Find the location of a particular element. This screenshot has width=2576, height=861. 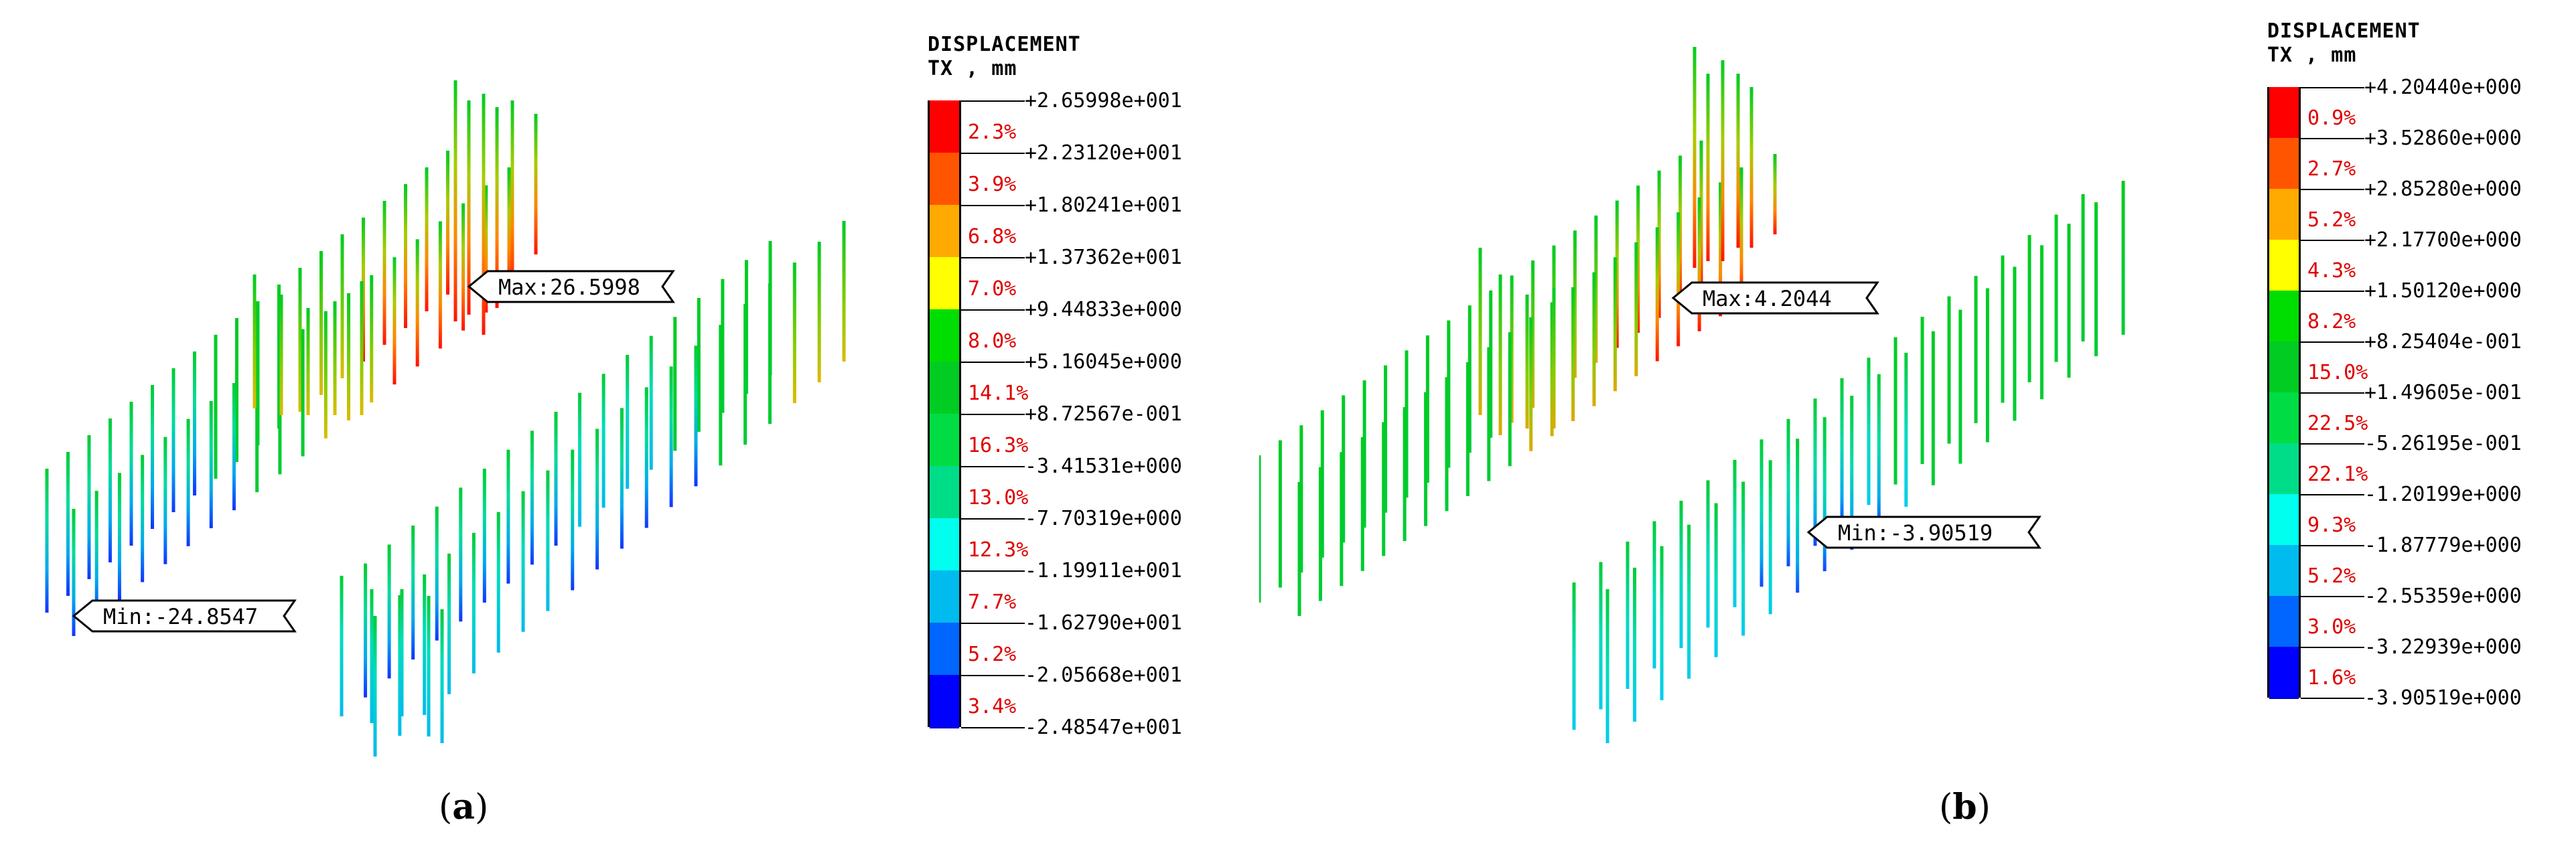

legend-value: +3.52860e+000 is located at coordinates (2443, 138).